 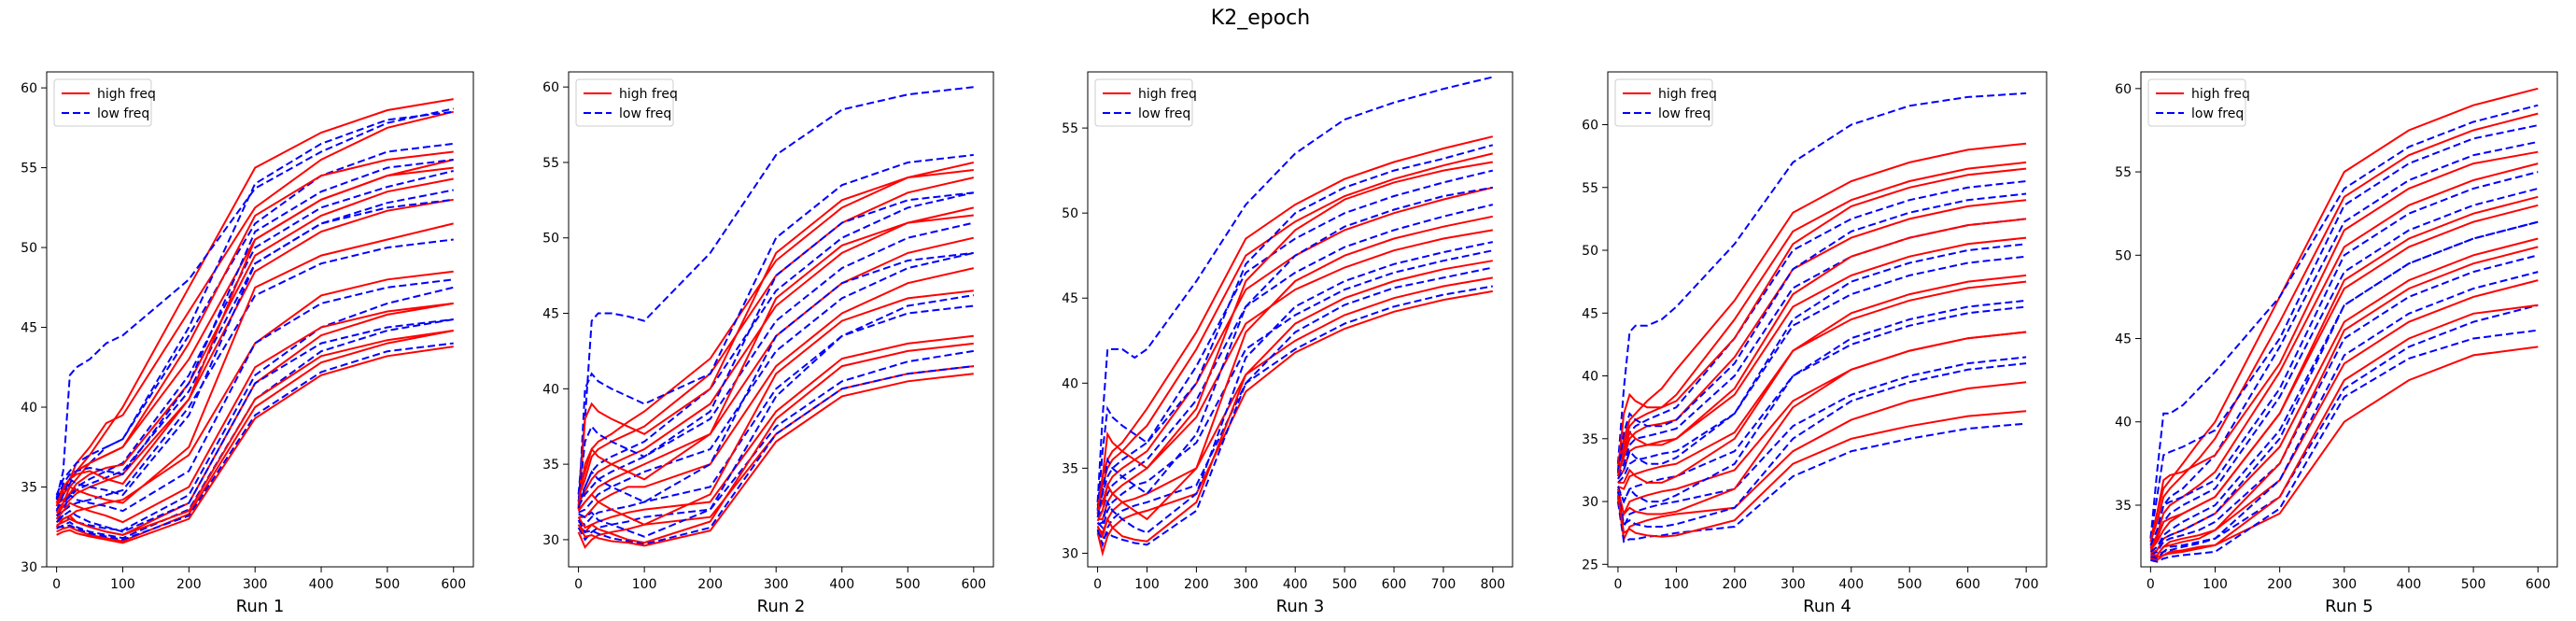 I want to click on legend-high-freq-label: high freq, so click(x=1688, y=95).